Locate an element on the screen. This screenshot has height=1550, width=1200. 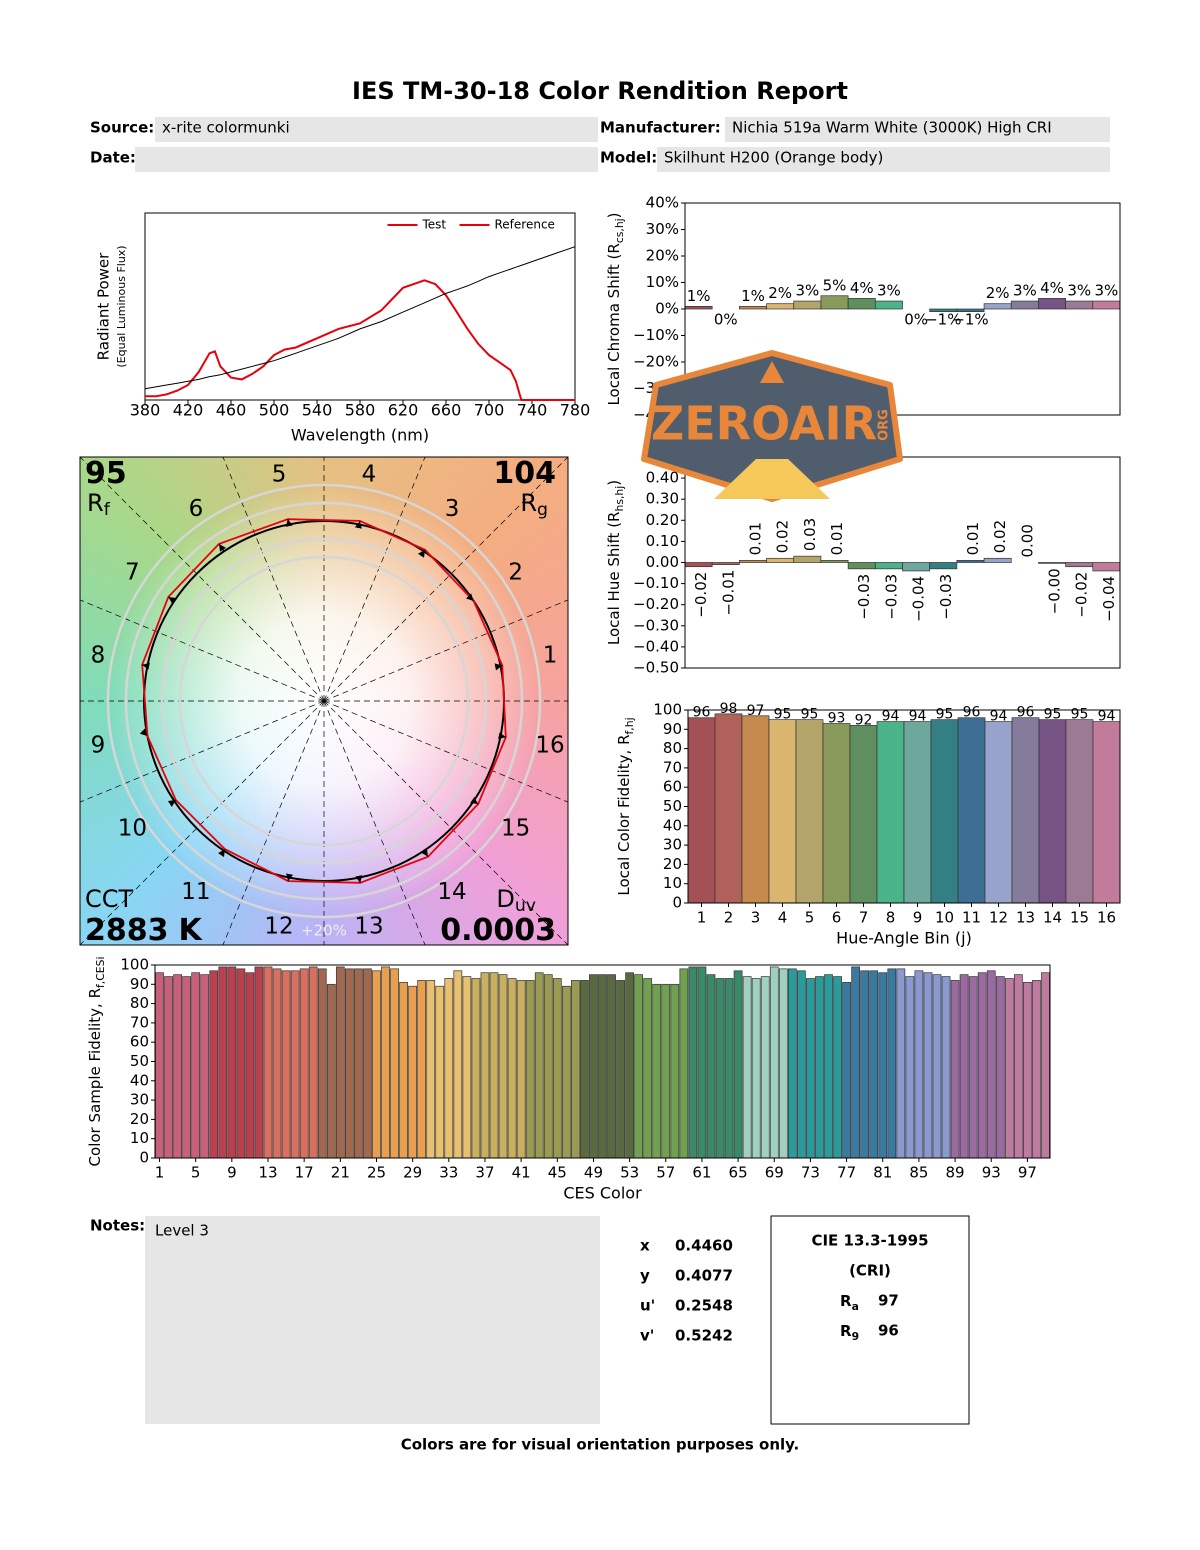
chroma-value: 0.2548 is located at coordinates (704, 1306).